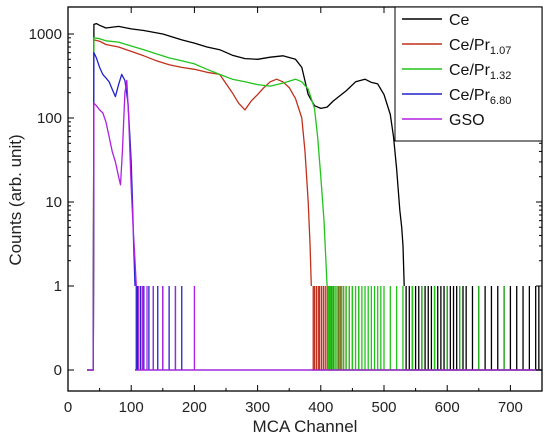 This screenshot has width=550, height=441. What do you see at coordinates (53, 202) in the screenshot?
I see `y-tick-label-2: 10` at bounding box center [53, 202].